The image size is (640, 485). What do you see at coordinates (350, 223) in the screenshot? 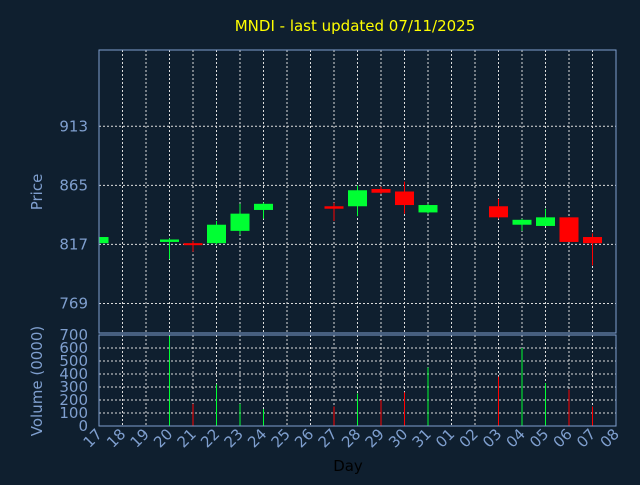
I see `candlesticks` at bounding box center [350, 223].